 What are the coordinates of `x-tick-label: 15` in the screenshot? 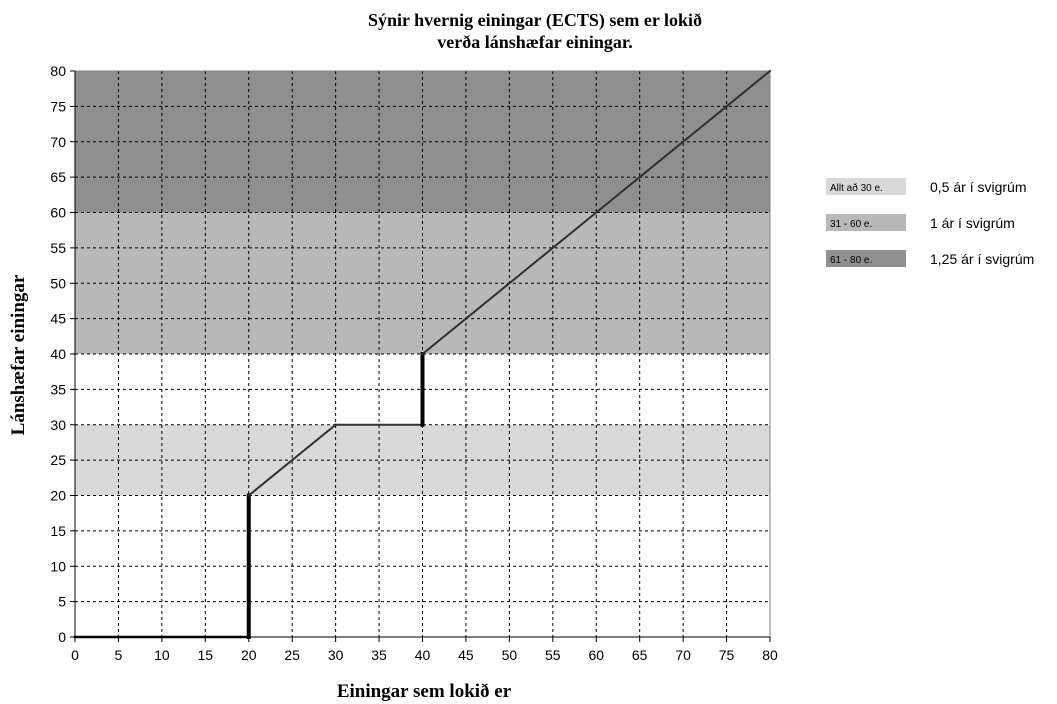 It's located at (206, 655).